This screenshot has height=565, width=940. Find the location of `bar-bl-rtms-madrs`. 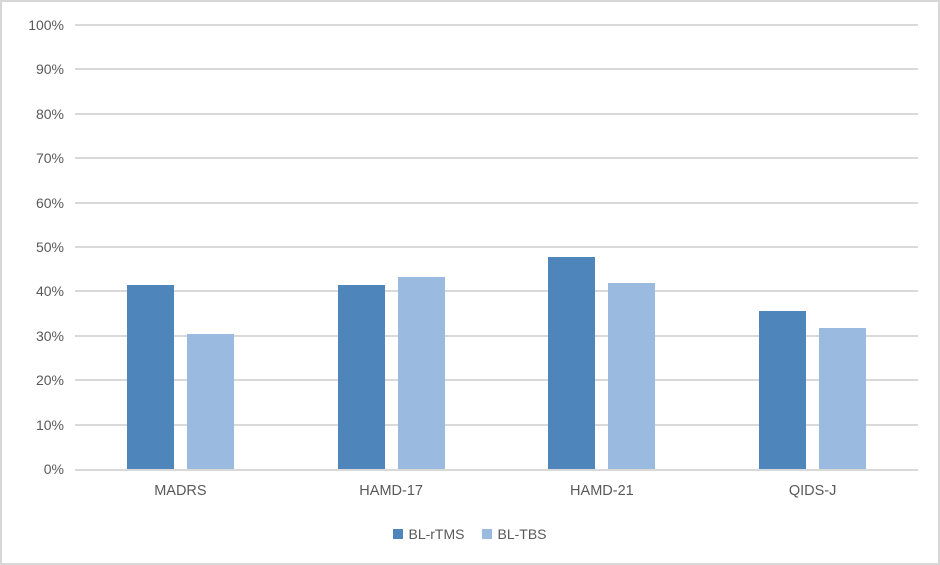

bar-bl-rtms-madrs is located at coordinates (150, 377).